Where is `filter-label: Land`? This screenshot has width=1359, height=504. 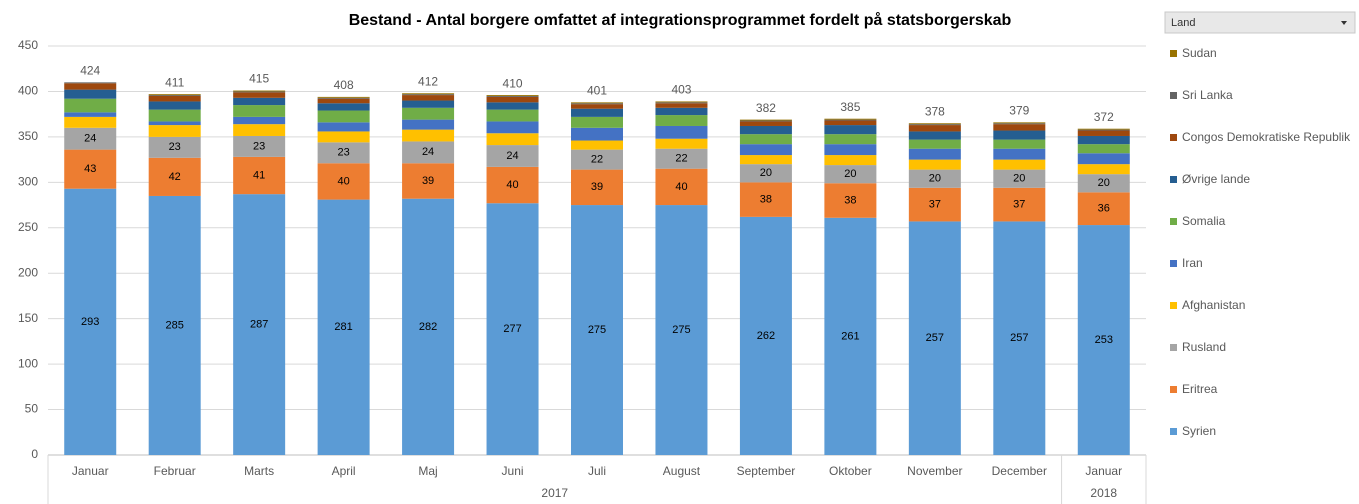
filter-label: Land is located at coordinates (1183, 23).